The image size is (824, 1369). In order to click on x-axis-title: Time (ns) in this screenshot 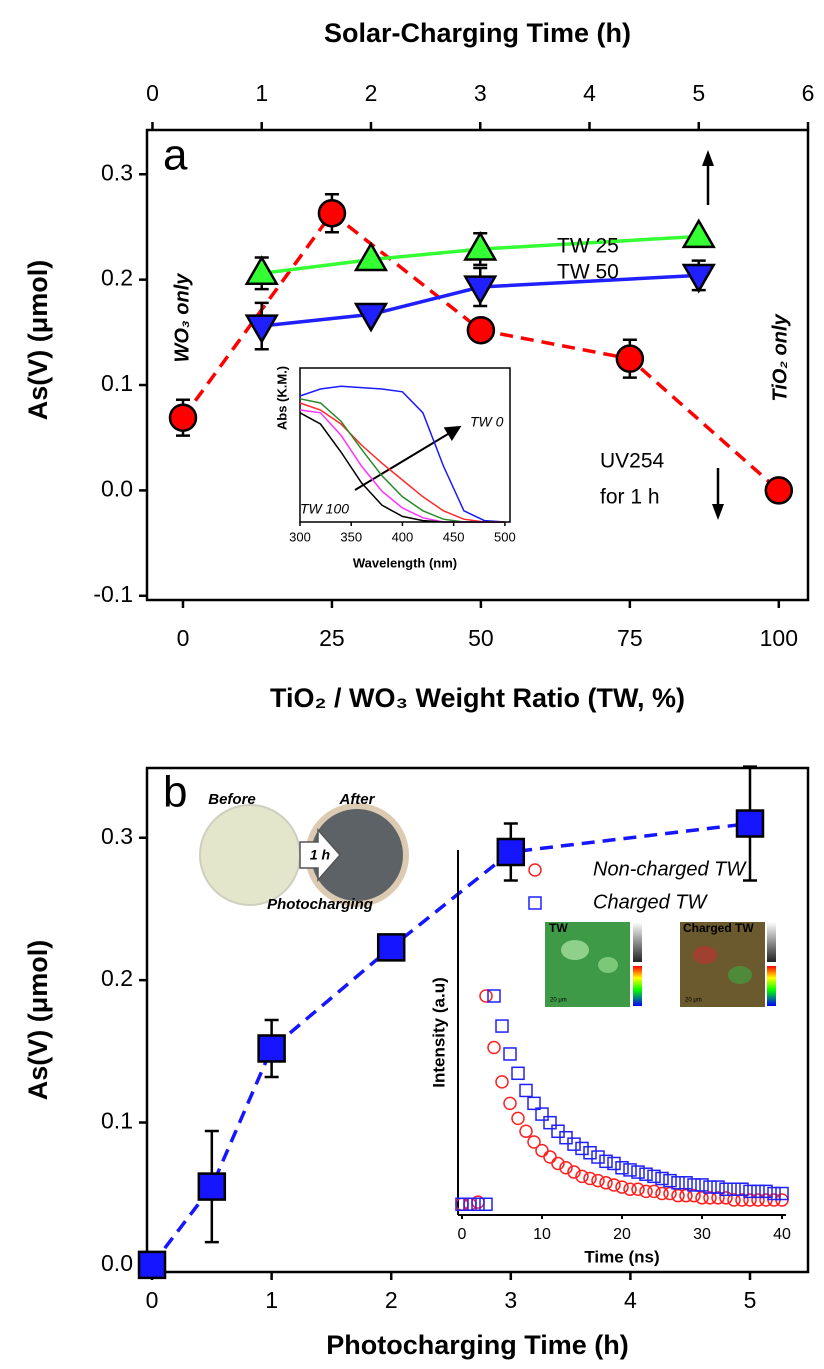, I will do `click(621, 1256)`.